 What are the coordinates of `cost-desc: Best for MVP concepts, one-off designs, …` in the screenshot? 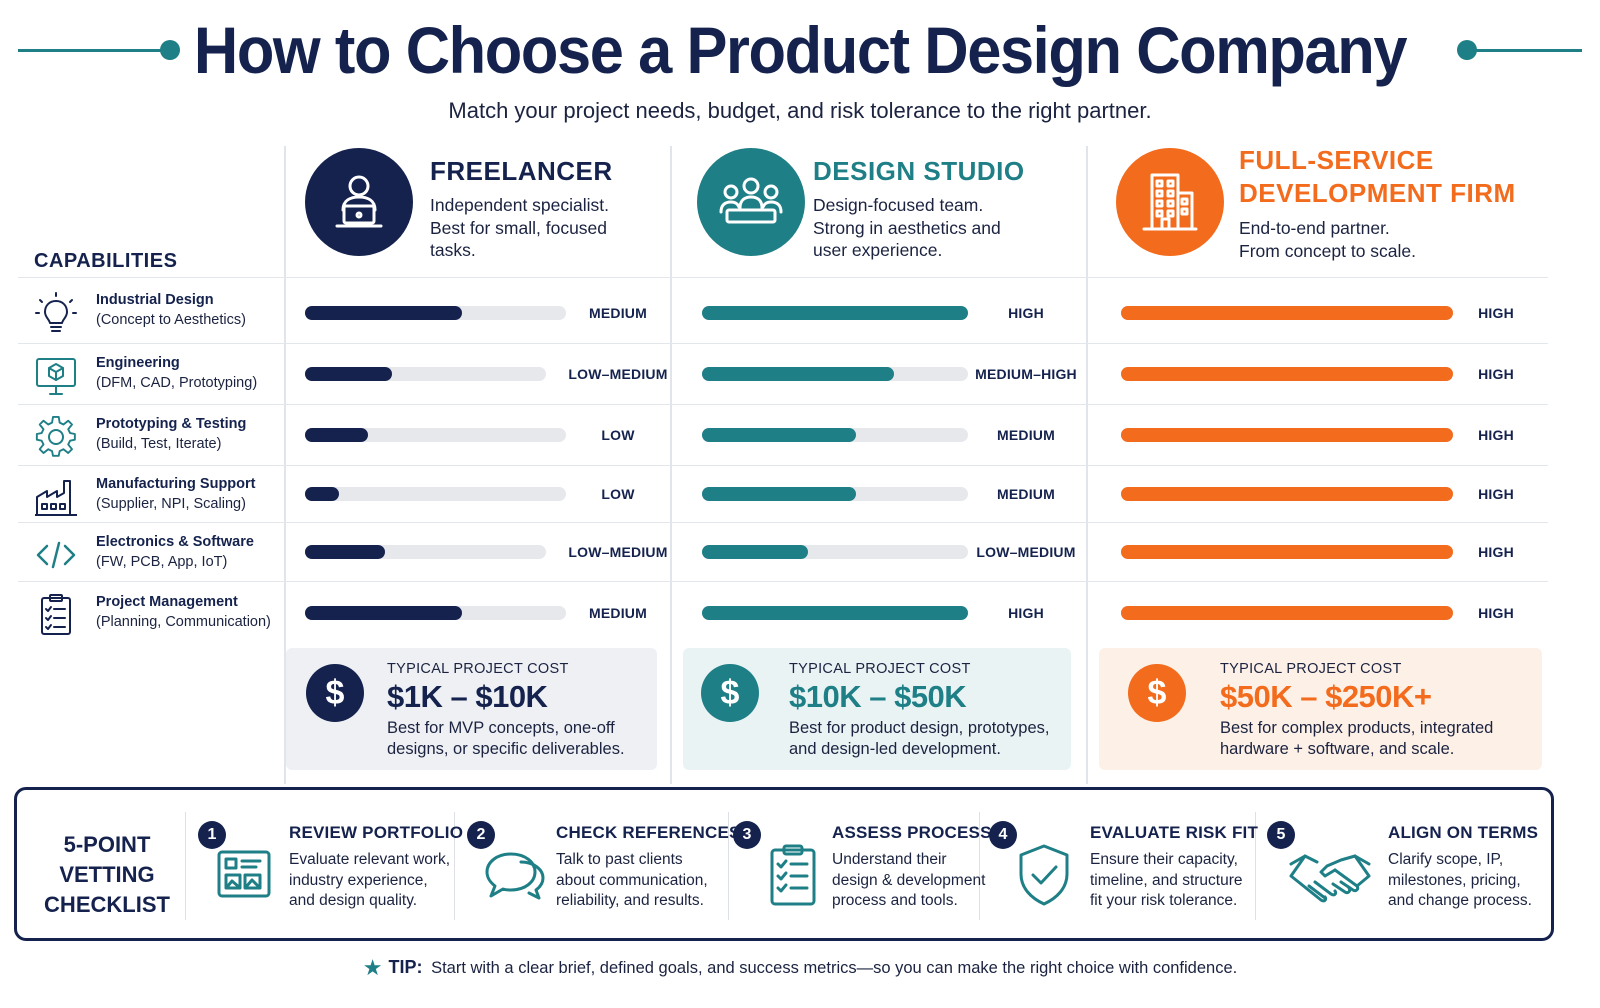 It's located at (506, 739).